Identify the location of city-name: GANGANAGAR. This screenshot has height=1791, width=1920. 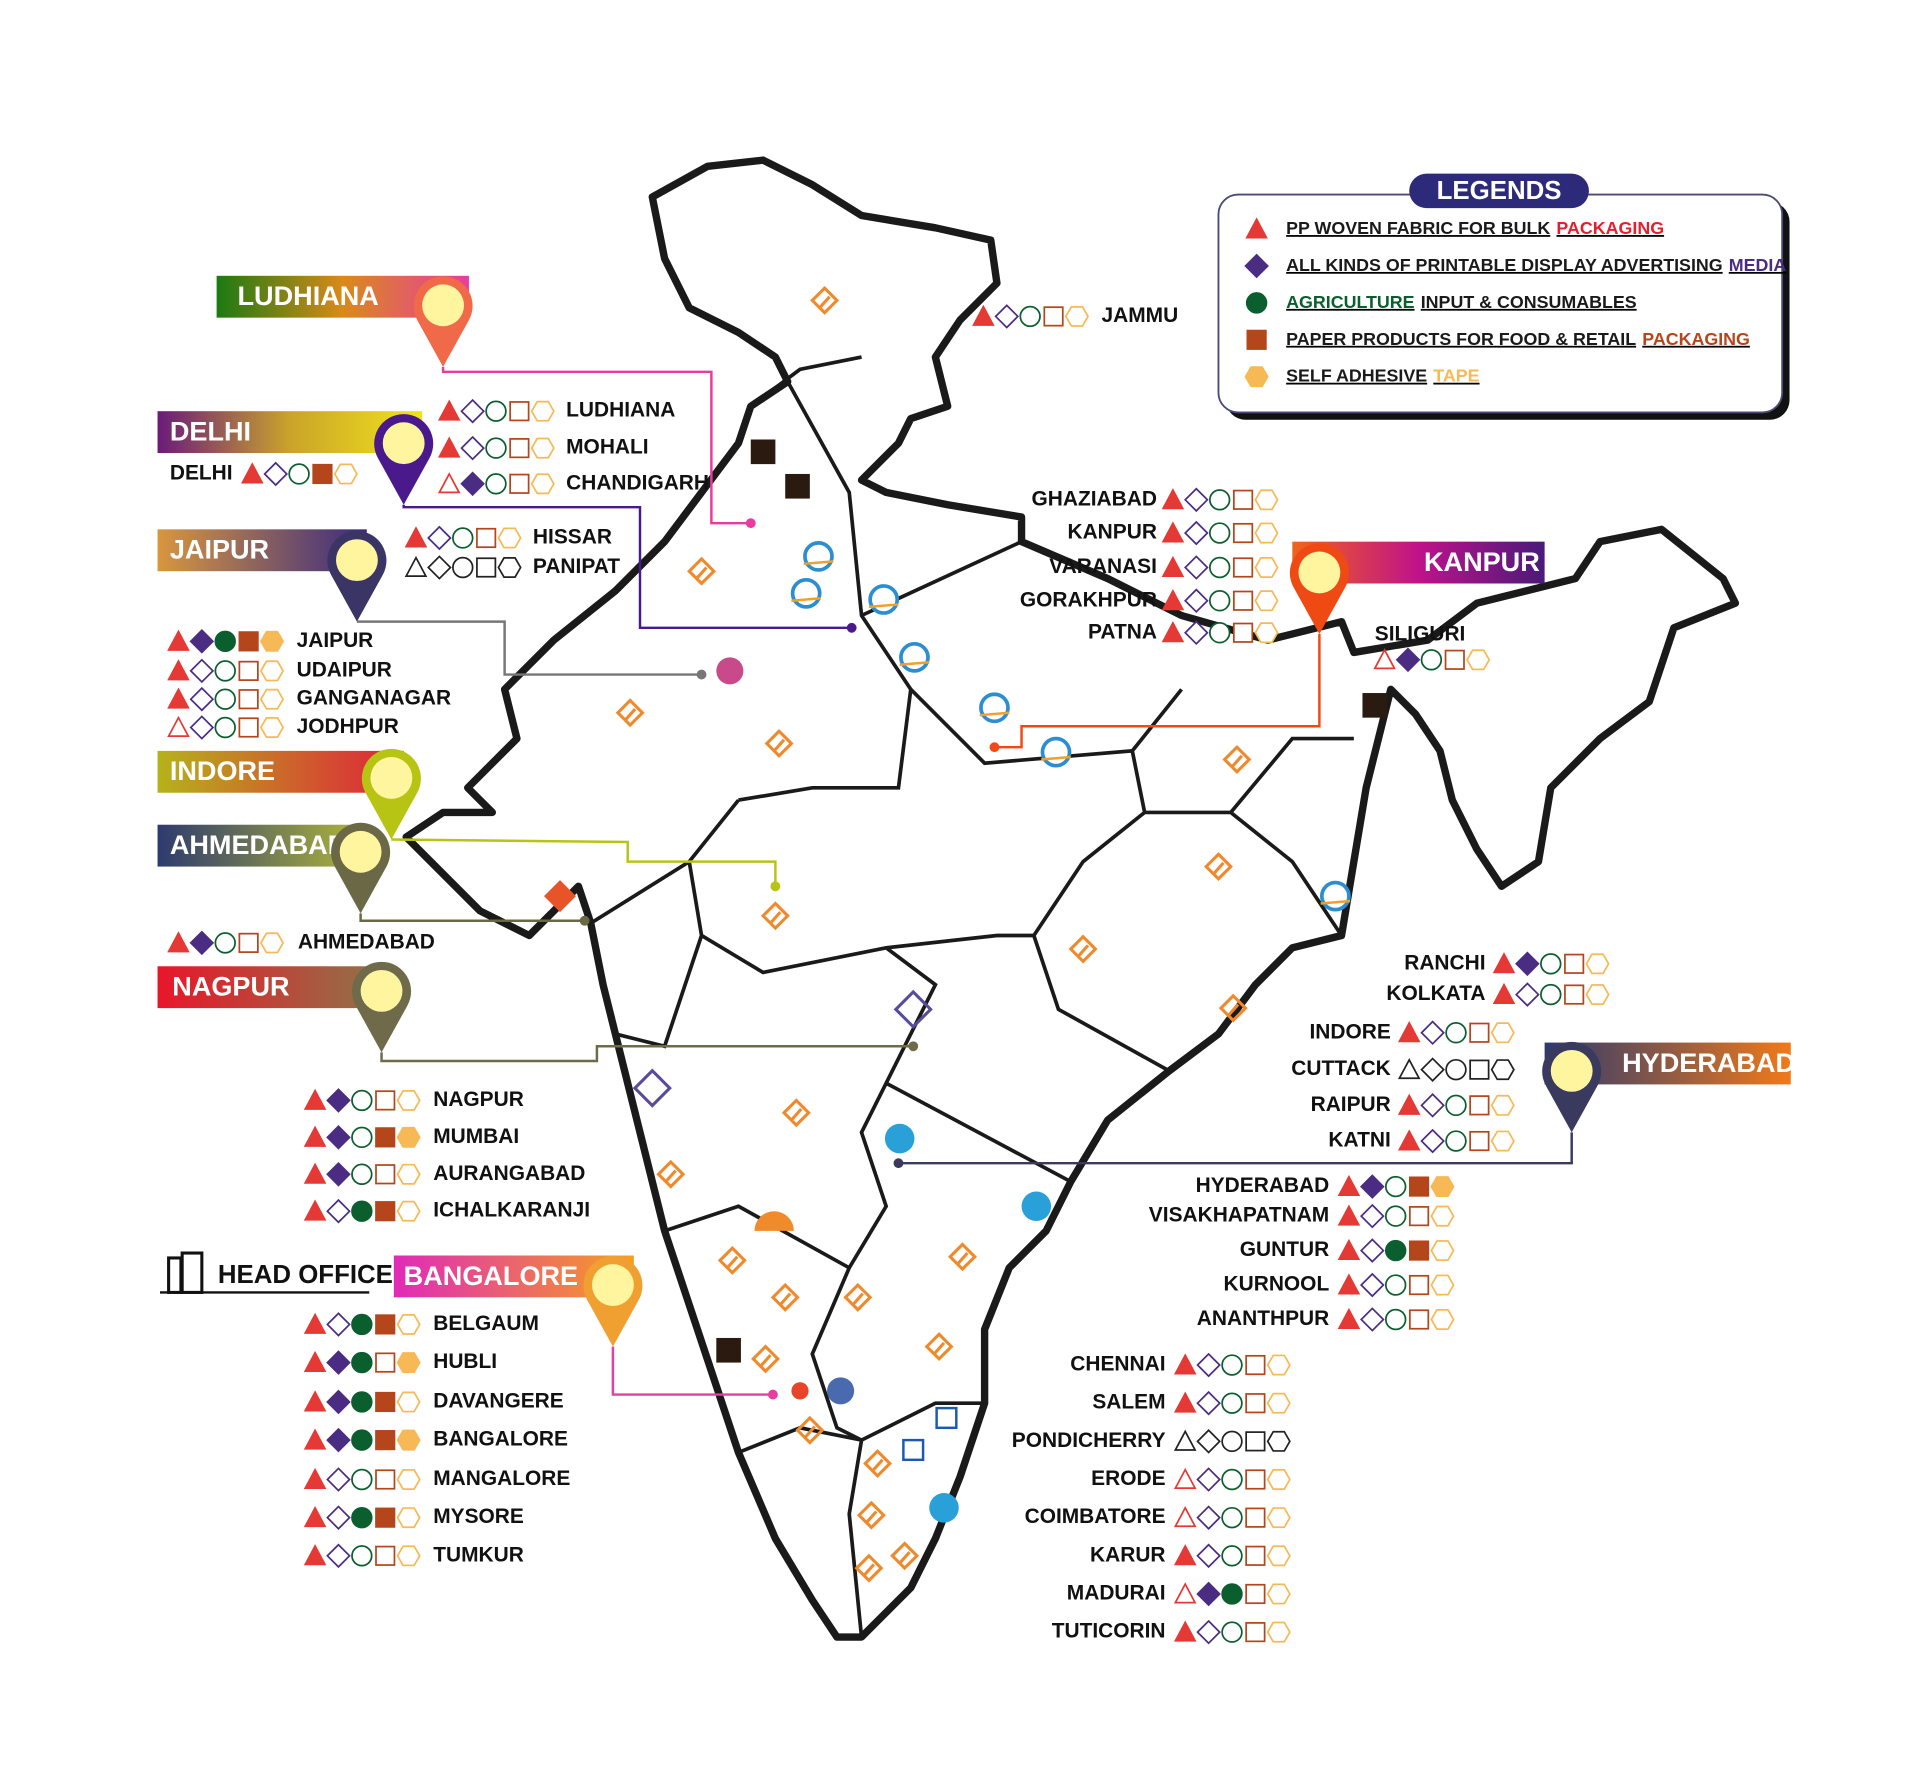
(374, 698).